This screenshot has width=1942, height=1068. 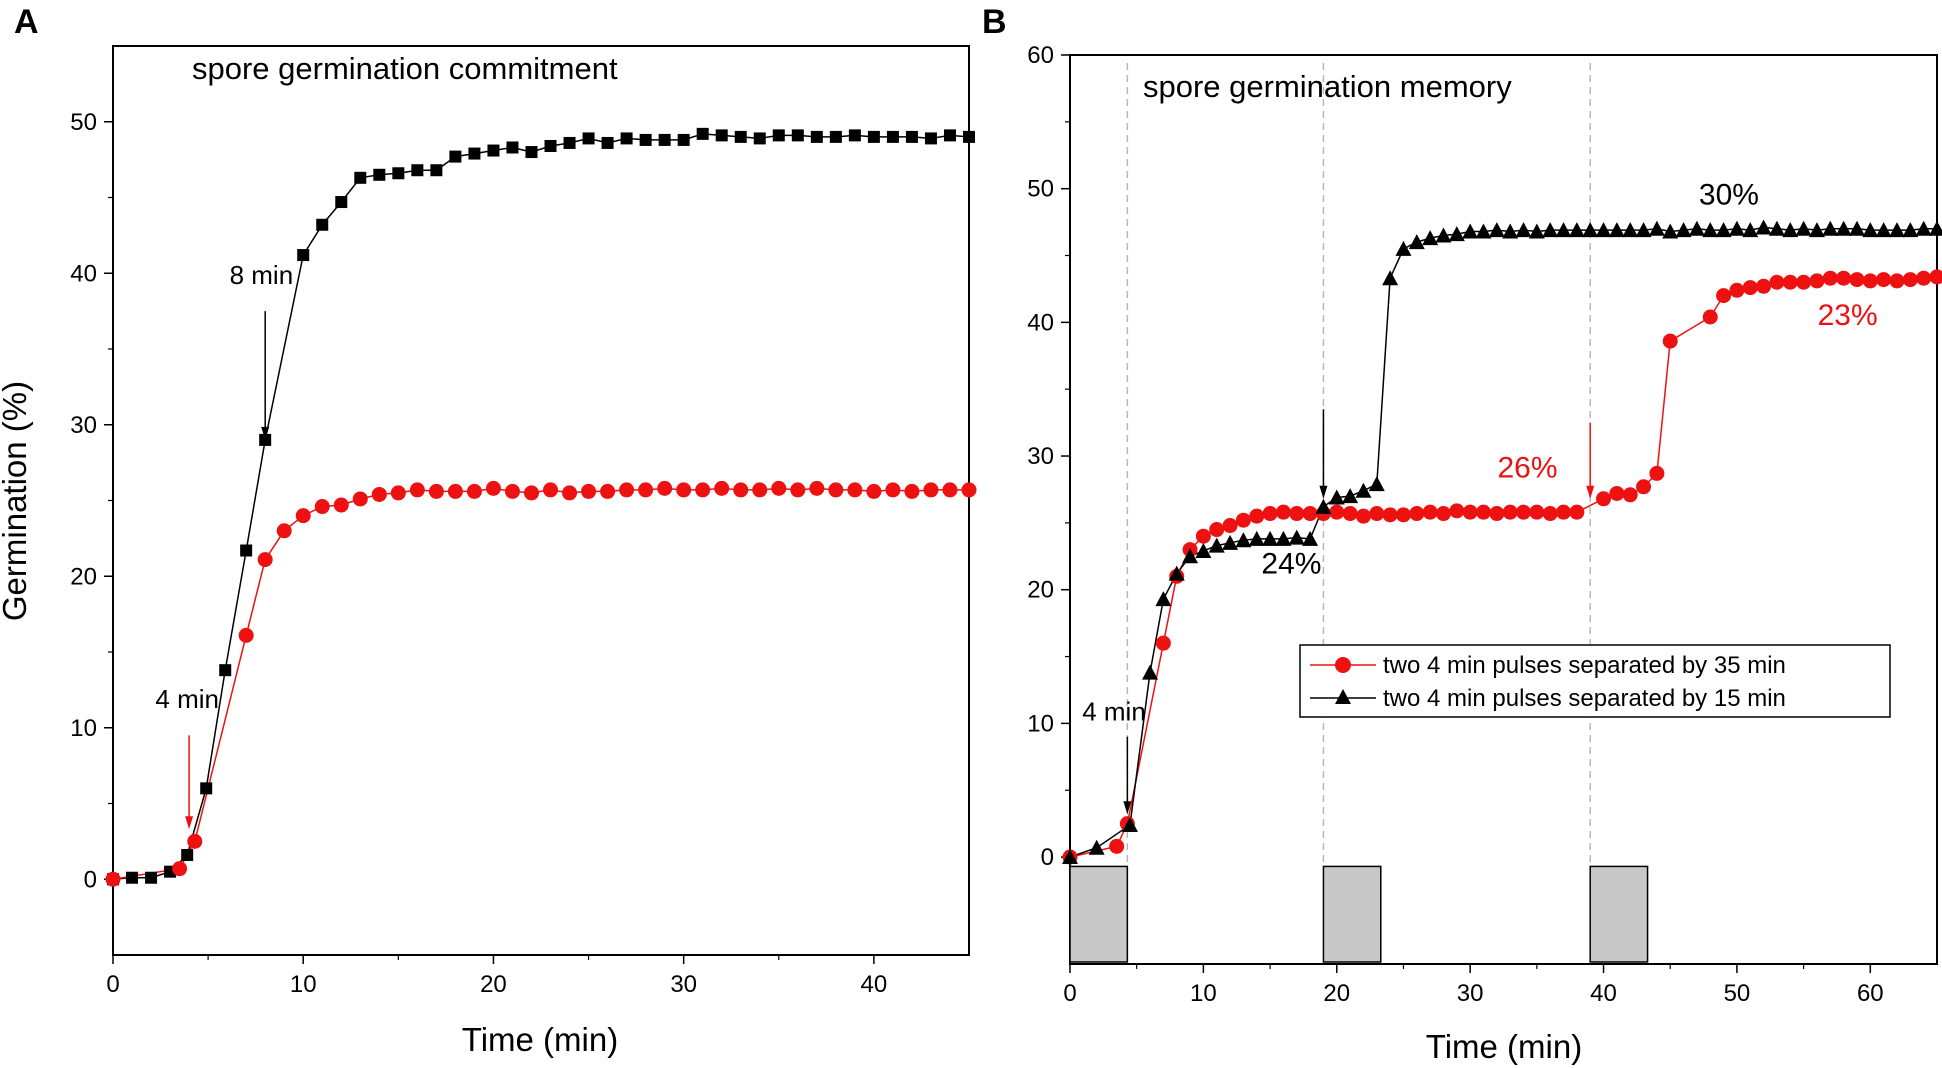 I want to click on y-tick-label: 30, so click(x=1040, y=456).